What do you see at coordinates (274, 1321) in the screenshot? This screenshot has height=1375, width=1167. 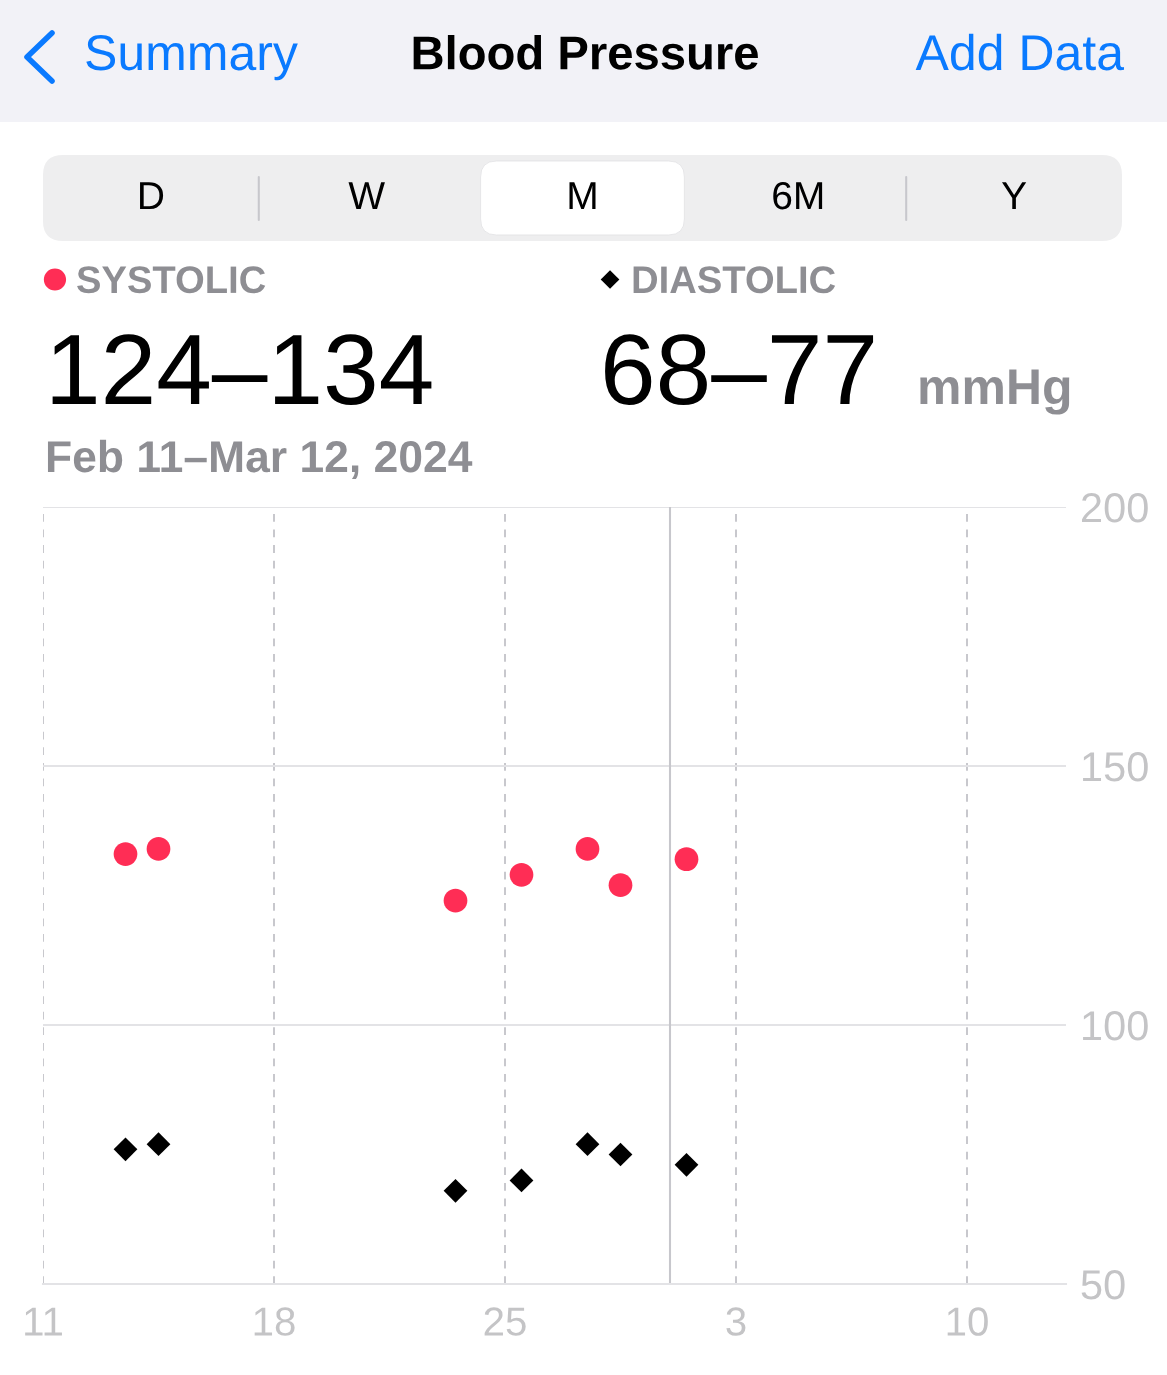 I see `x-tick-label: 18` at bounding box center [274, 1321].